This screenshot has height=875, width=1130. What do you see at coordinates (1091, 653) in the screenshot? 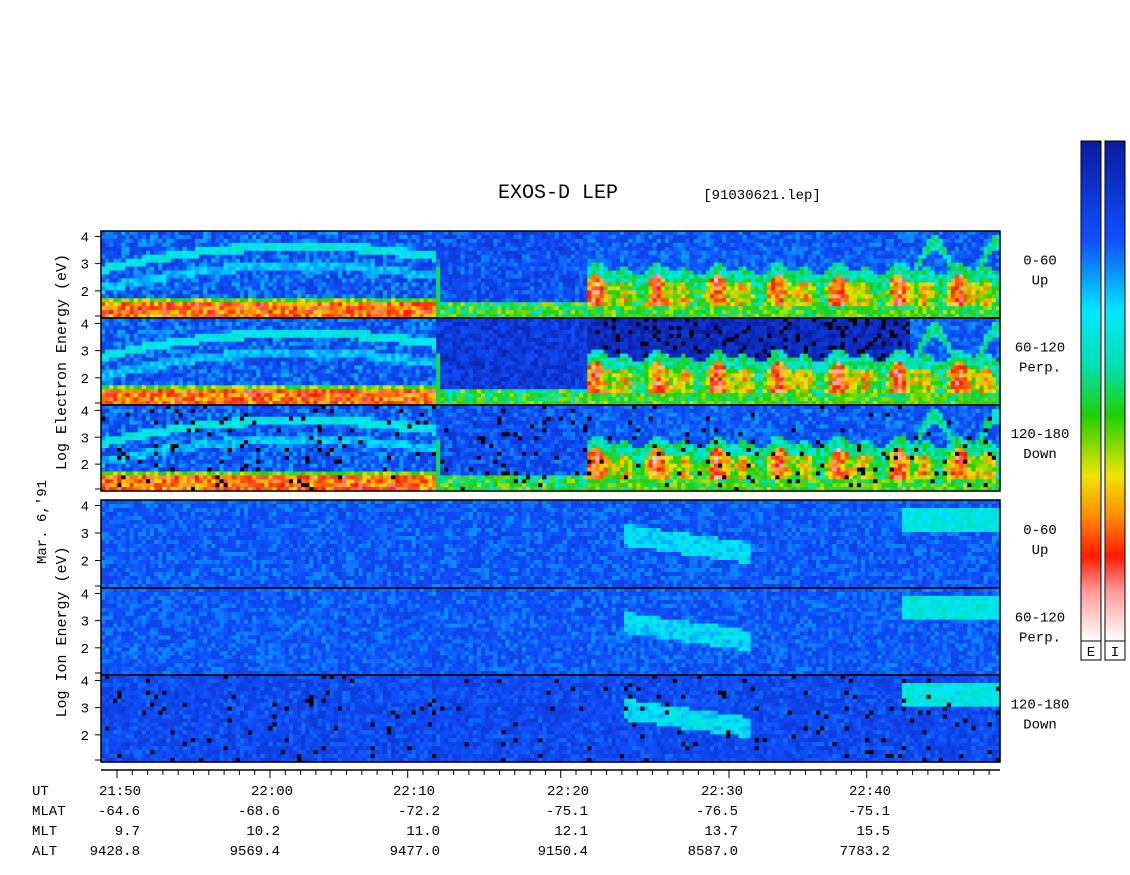
I see `colorbar-label-e: E` at bounding box center [1091, 653].